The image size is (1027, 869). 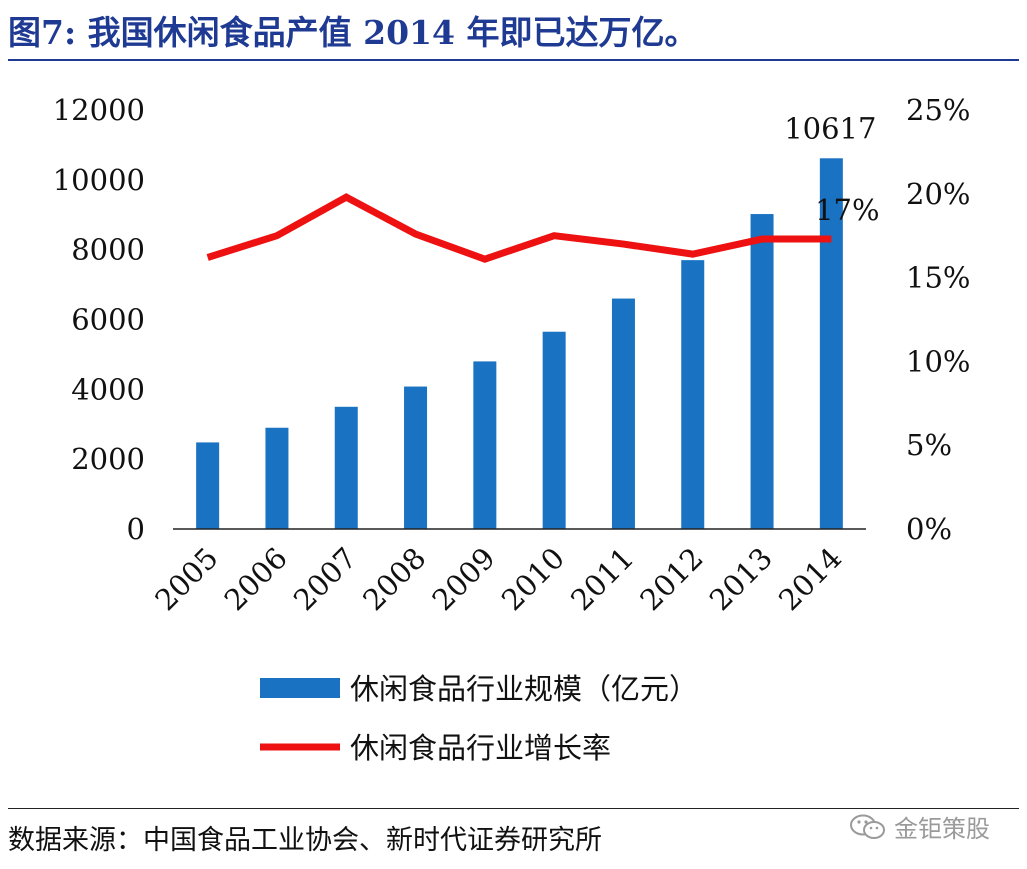 What do you see at coordinates (524, 689) in the screenshot?
I see `legend-label: 休闲食品行业规模（亿元）` at bounding box center [524, 689].